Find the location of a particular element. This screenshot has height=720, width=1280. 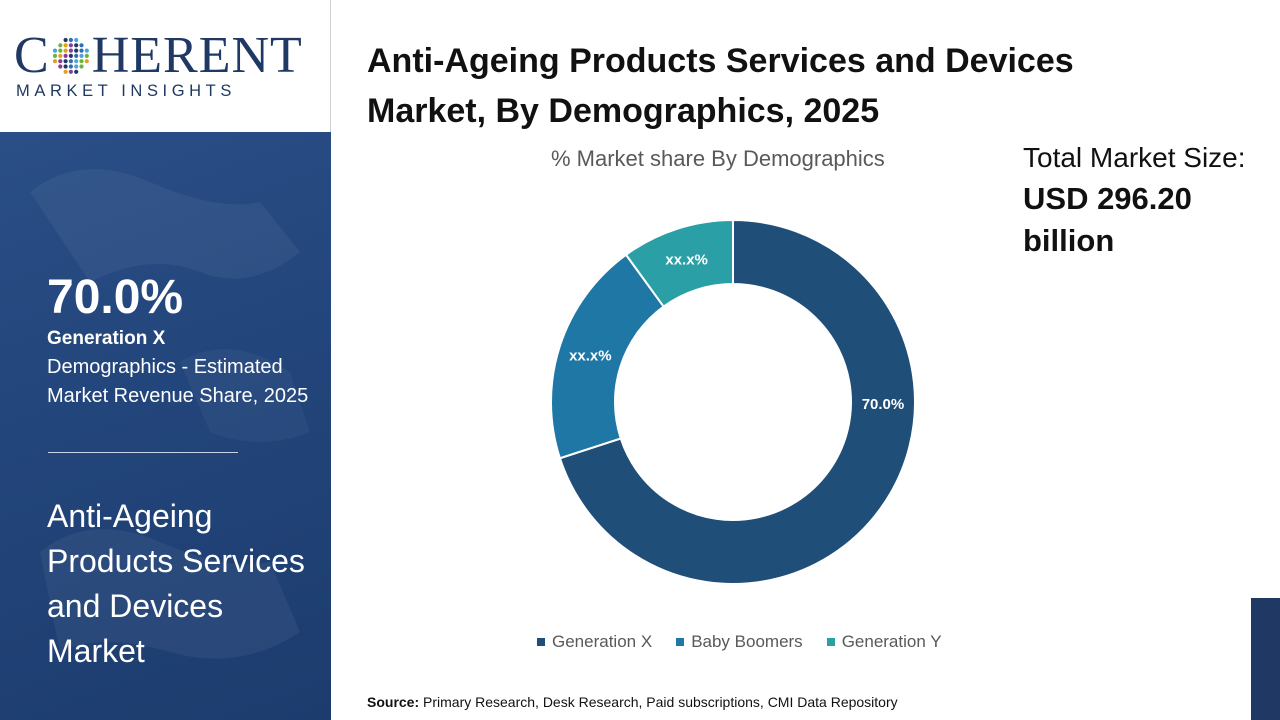

divider is located at coordinates (143, 452).